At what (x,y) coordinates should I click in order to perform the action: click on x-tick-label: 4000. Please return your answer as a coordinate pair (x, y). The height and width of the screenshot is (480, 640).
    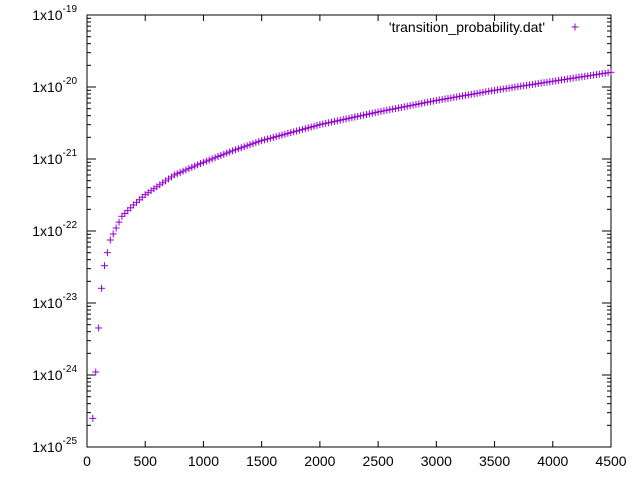
    Looking at the image, I should click on (552, 461).